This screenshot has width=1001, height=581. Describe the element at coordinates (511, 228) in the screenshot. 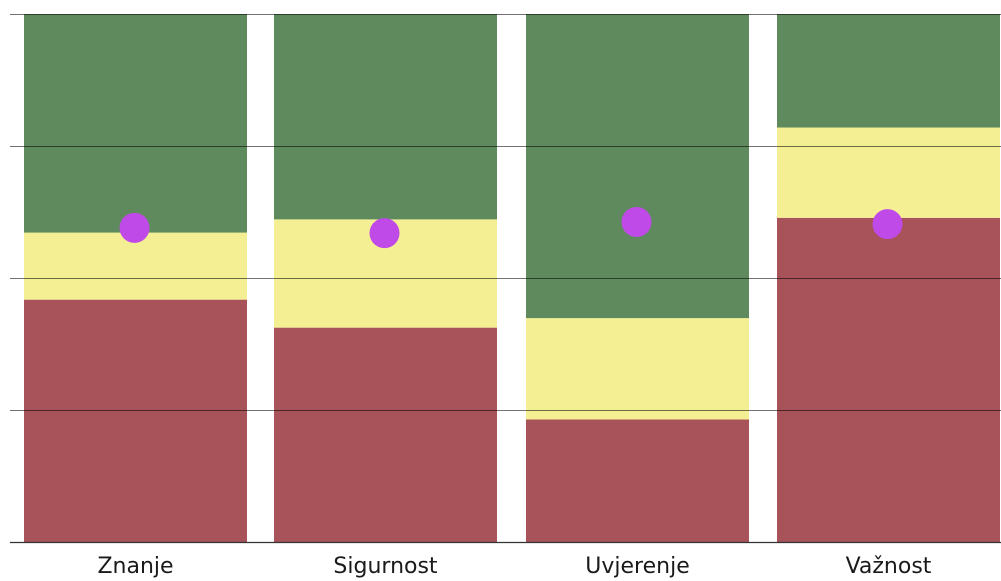

I see `markers-layer` at that location.